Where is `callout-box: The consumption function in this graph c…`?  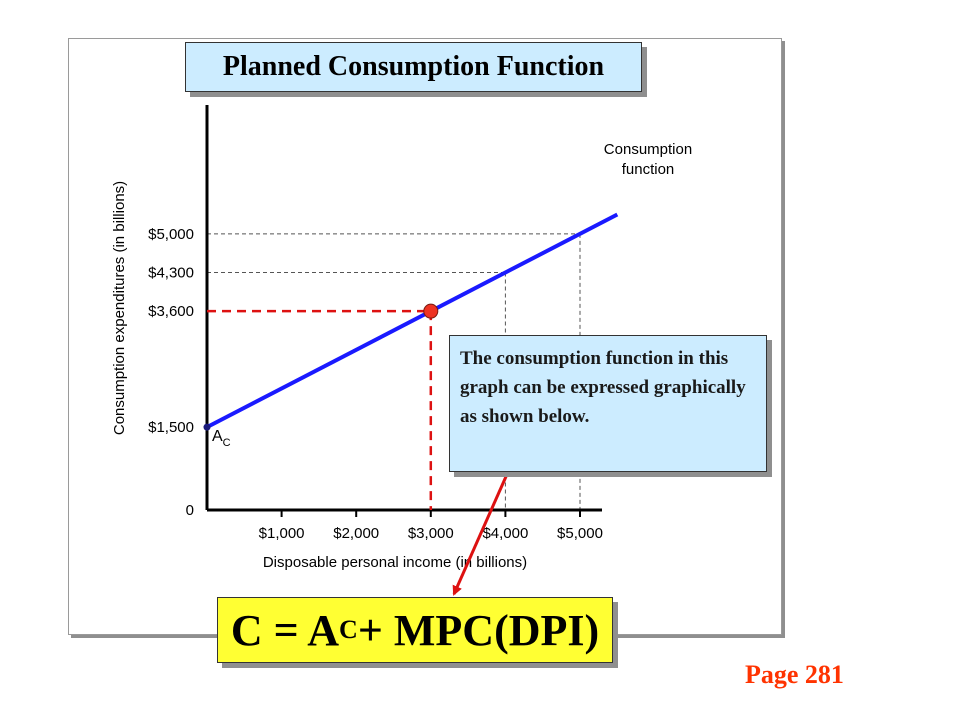 callout-box: The consumption function in this graph c… is located at coordinates (608, 403).